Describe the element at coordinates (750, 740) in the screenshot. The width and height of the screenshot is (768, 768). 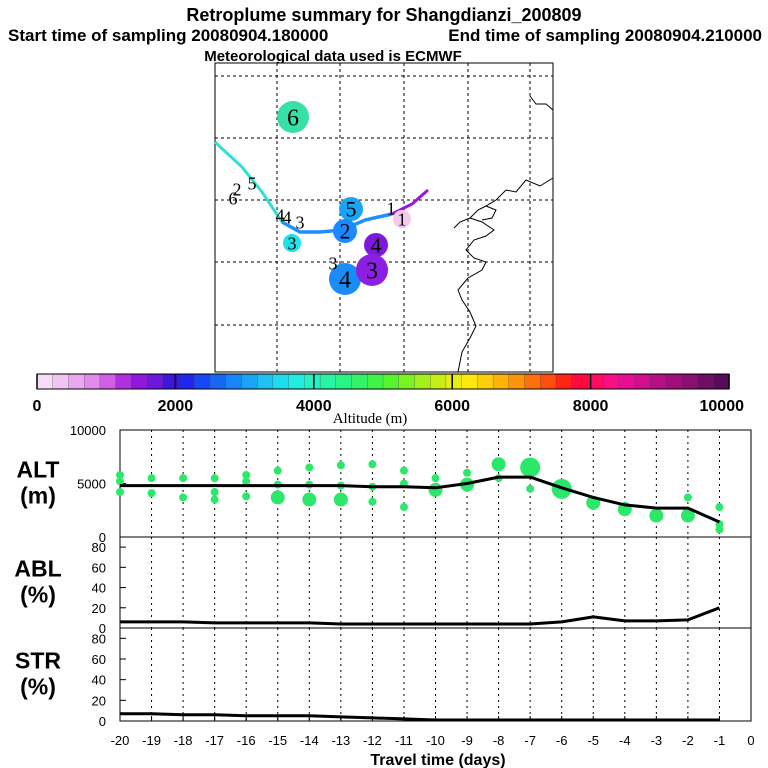
I see `x-tick-label: 0` at that location.